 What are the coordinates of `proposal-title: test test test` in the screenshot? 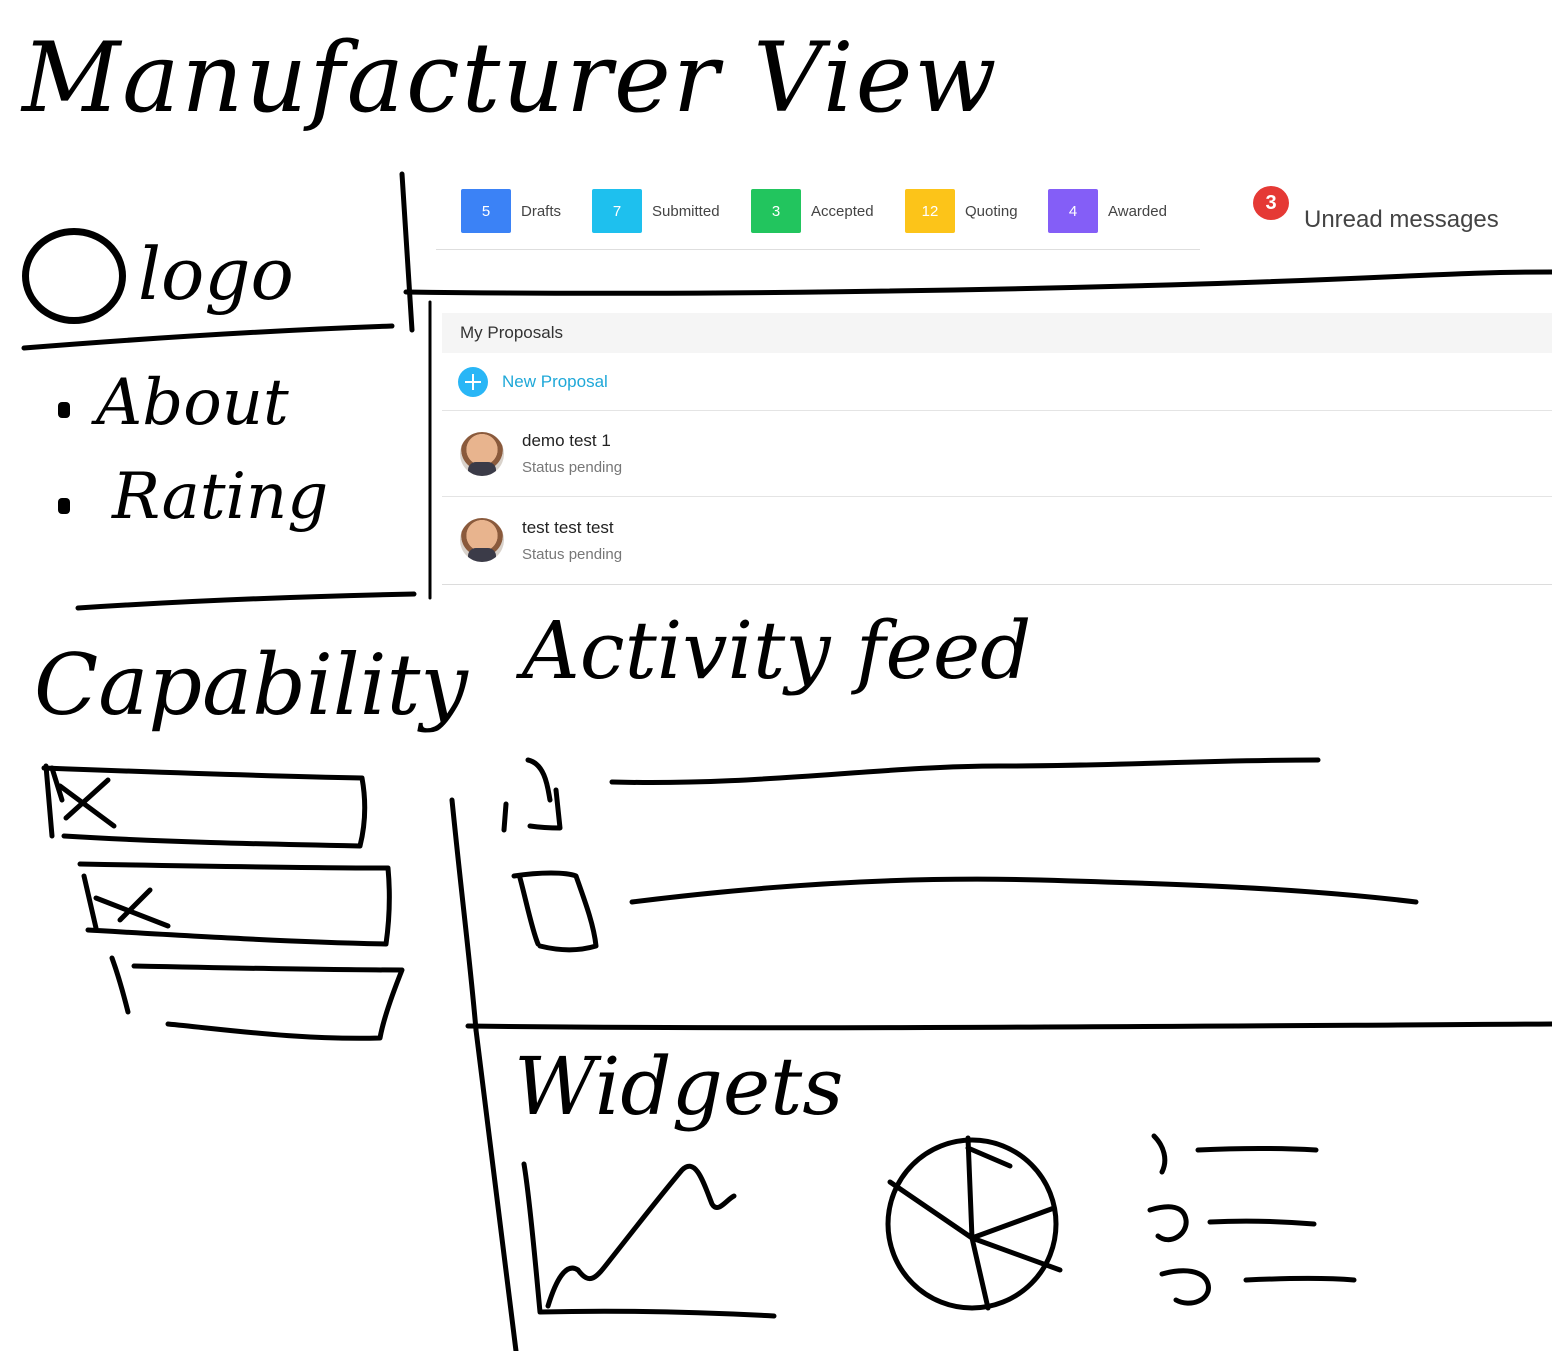 It's located at (568, 527).